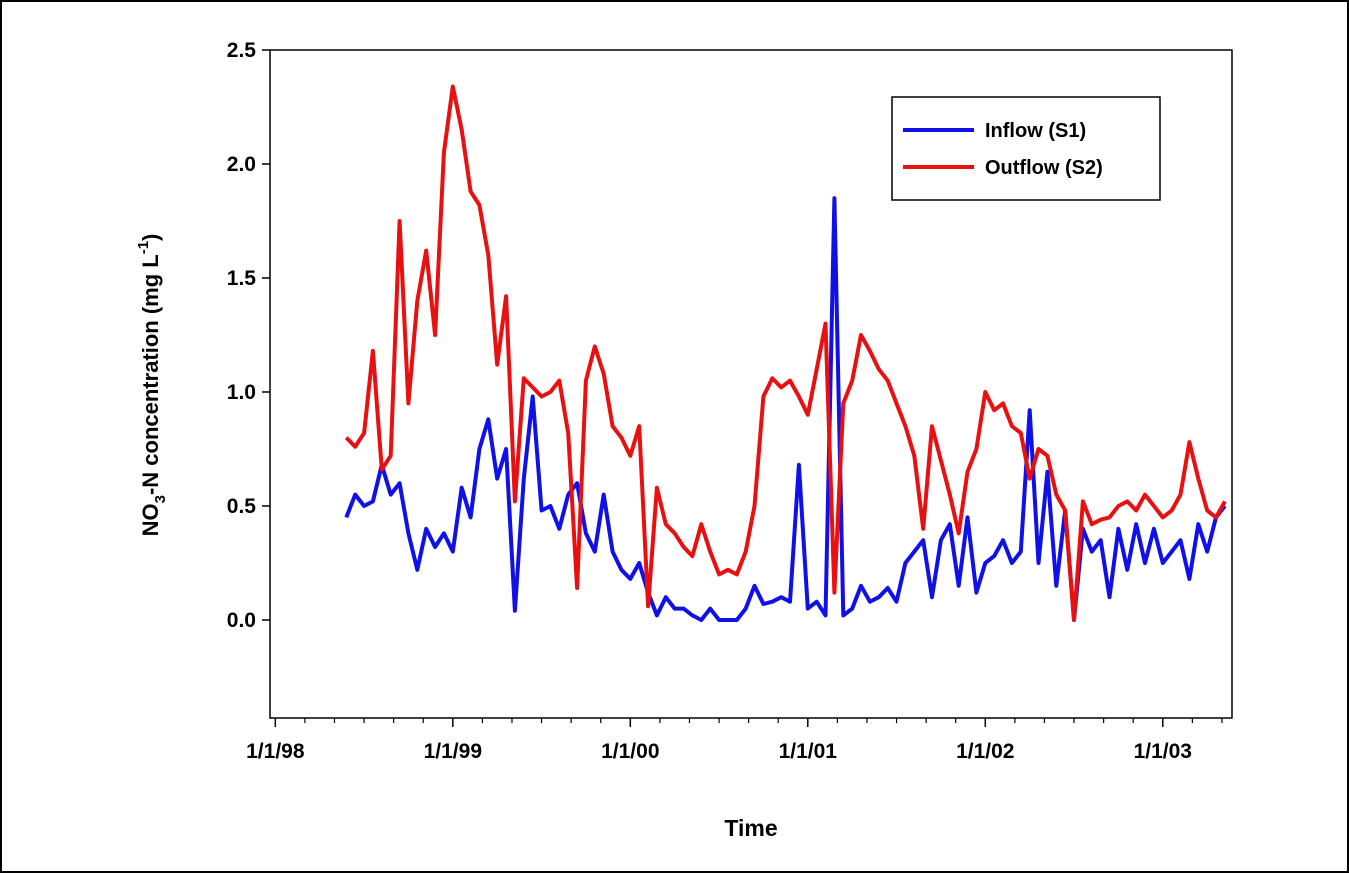 This screenshot has height=873, width=1349. What do you see at coordinates (150, 237) in the screenshot?
I see `y-label-part: )` at bounding box center [150, 237].